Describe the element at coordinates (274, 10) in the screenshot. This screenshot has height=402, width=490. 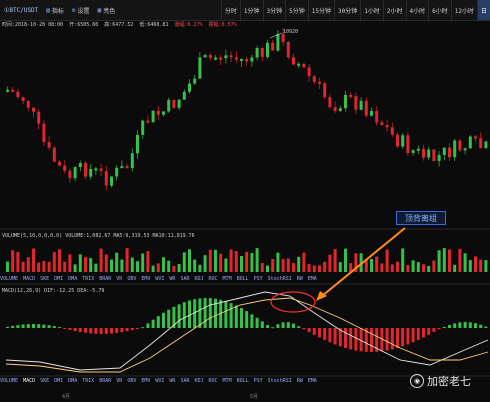
I see `tab-timeframe: 3分钟` at that location.